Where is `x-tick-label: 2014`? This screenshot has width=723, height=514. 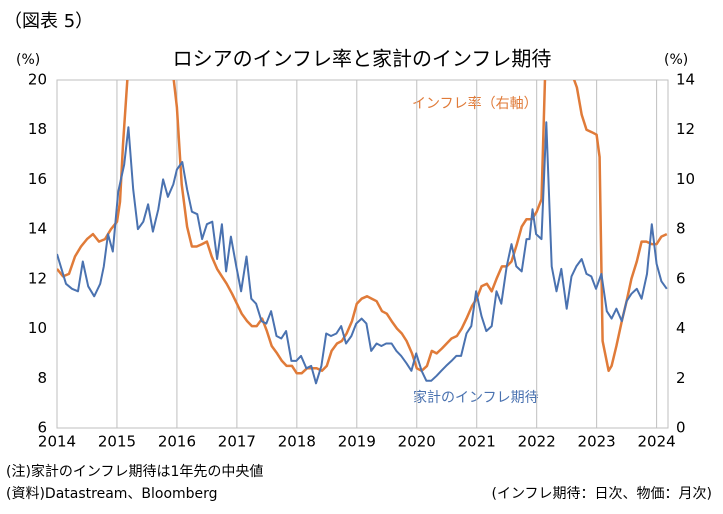 x-tick-label: 2014 is located at coordinates (57, 442).